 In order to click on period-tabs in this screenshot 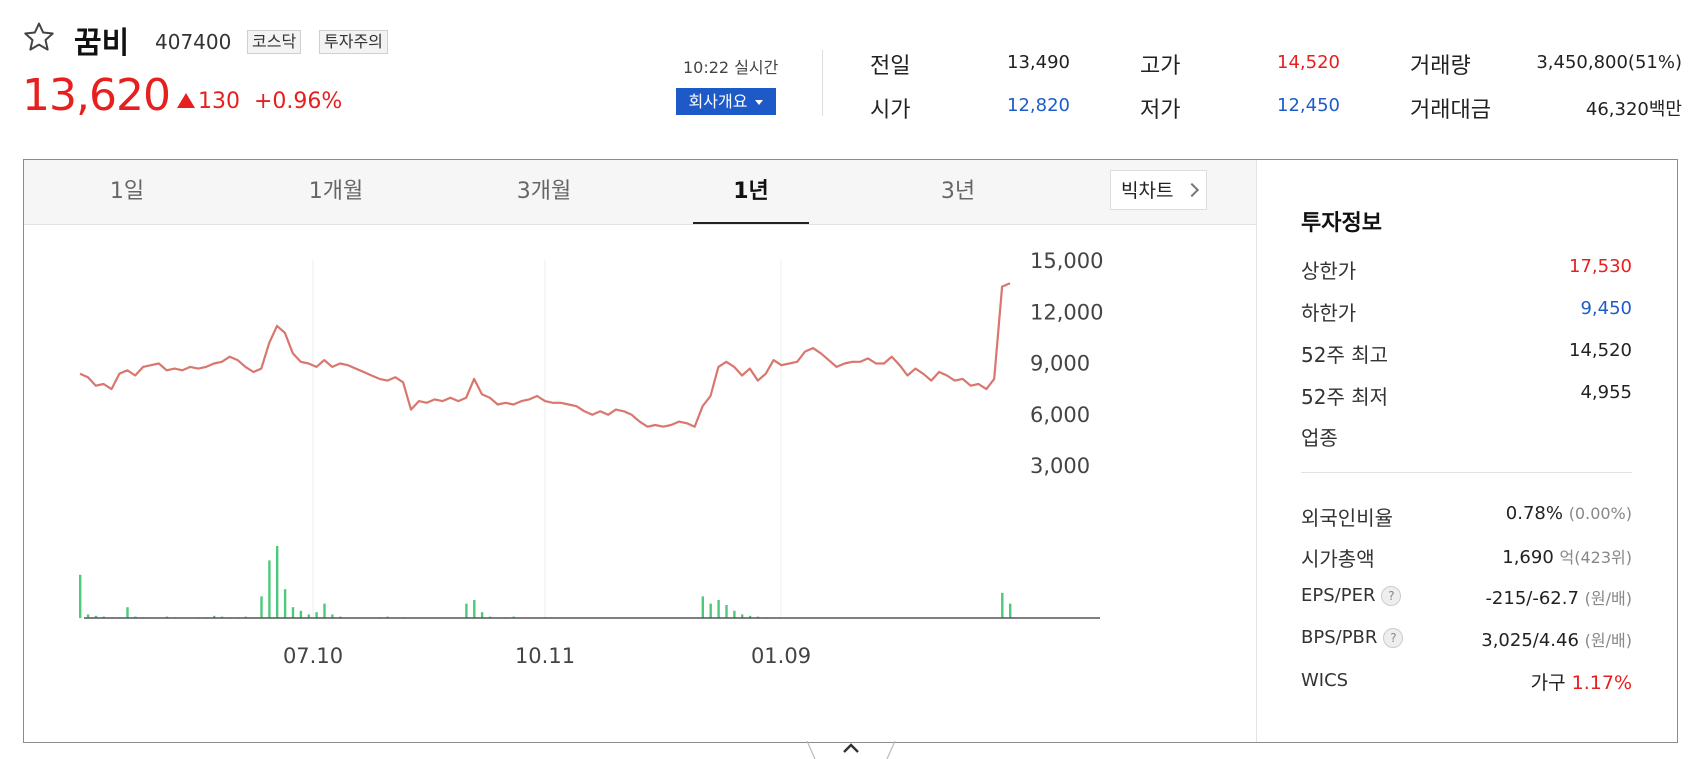, I will do `click(640, 192)`.